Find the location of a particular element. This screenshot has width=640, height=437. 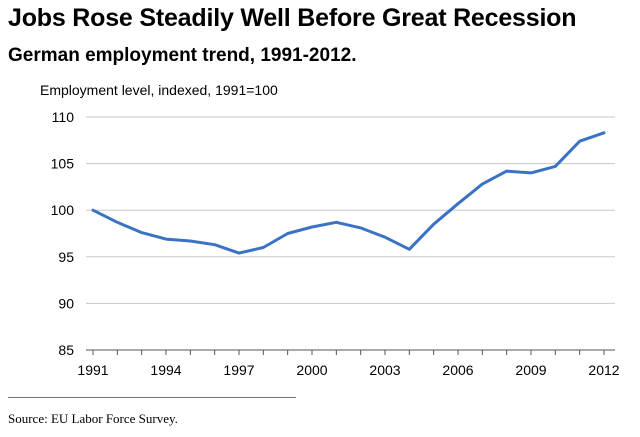

x-tick-label: 2012 is located at coordinates (603, 370).